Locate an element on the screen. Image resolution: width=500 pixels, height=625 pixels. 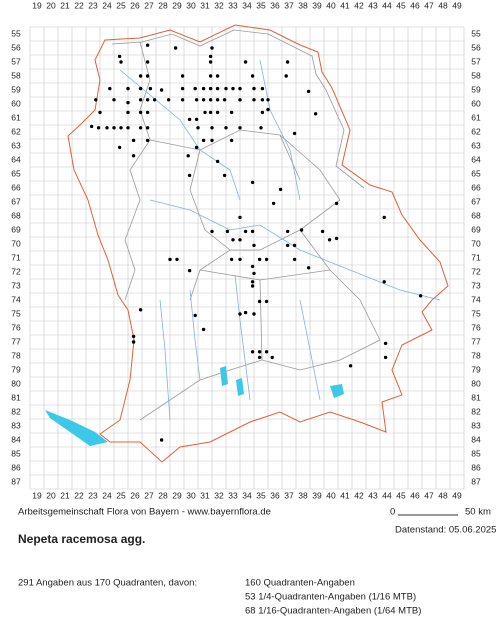
species-title: Nepeta racemosa agg. is located at coordinates (81, 539).